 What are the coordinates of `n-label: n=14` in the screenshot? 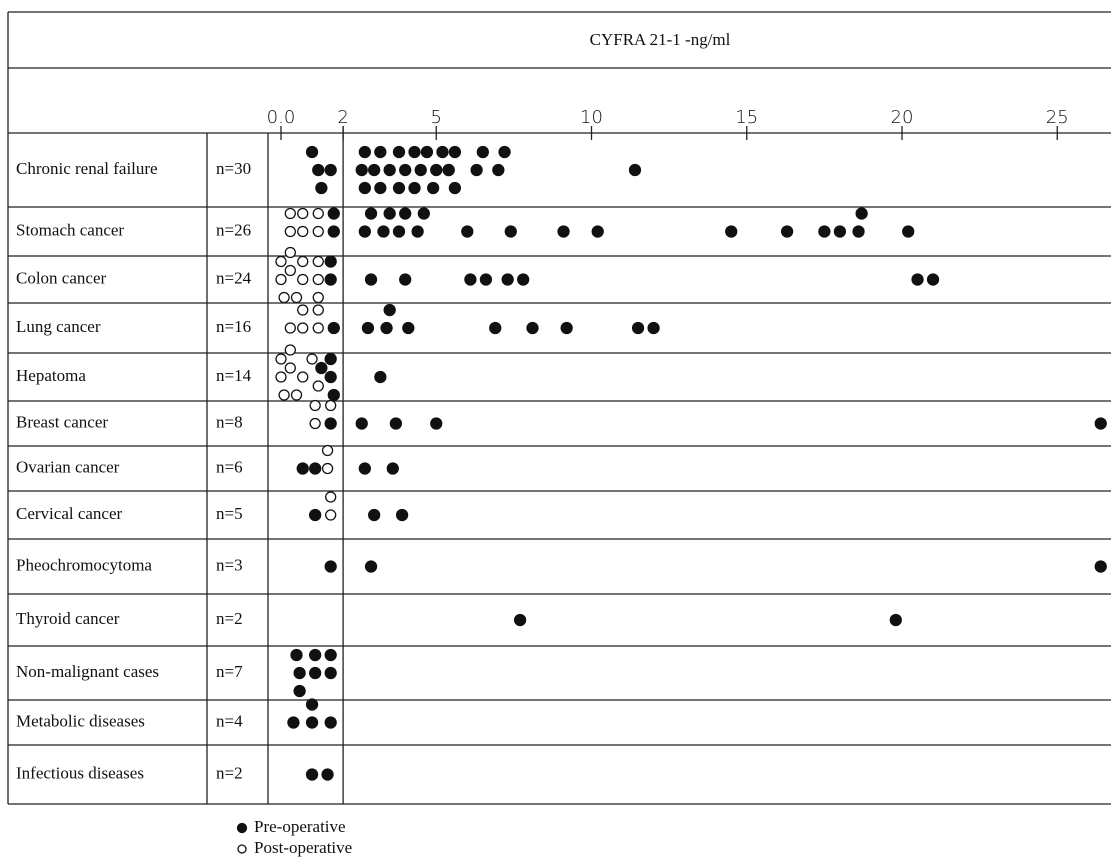 It's located at (234, 375).